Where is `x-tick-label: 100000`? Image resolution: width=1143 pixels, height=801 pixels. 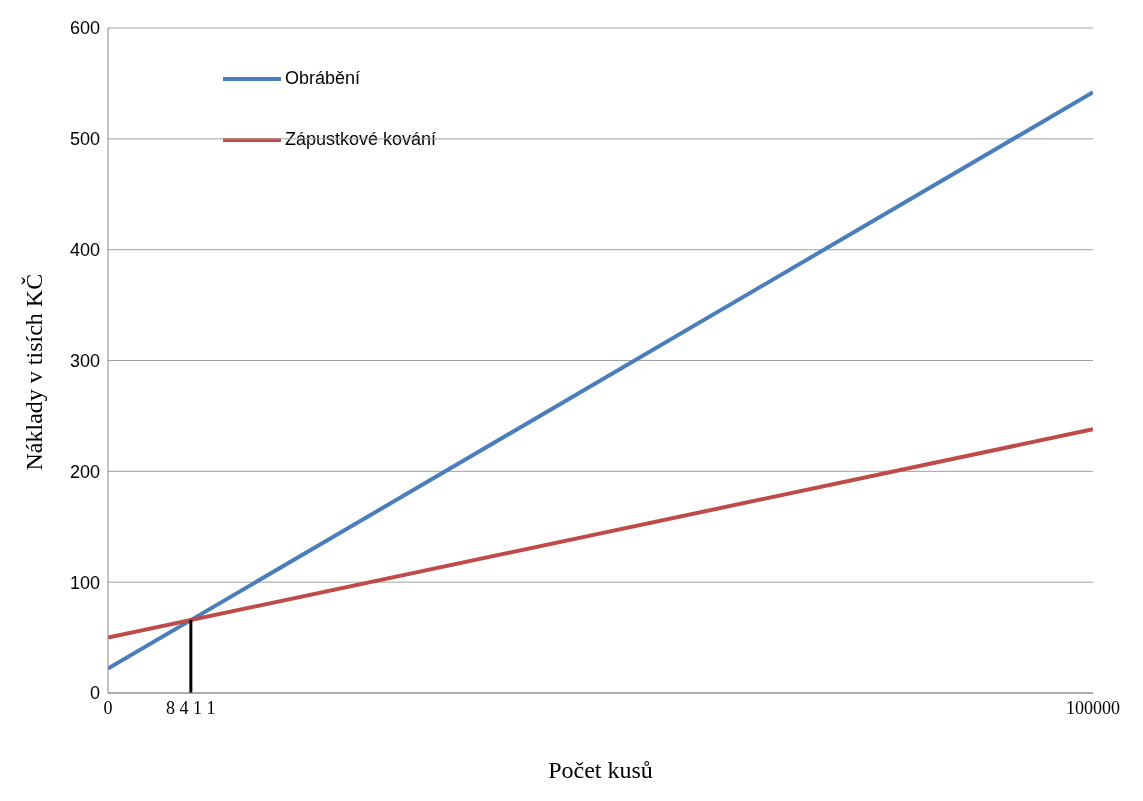 x-tick-label: 100000 is located at coordinates (1093, 707).